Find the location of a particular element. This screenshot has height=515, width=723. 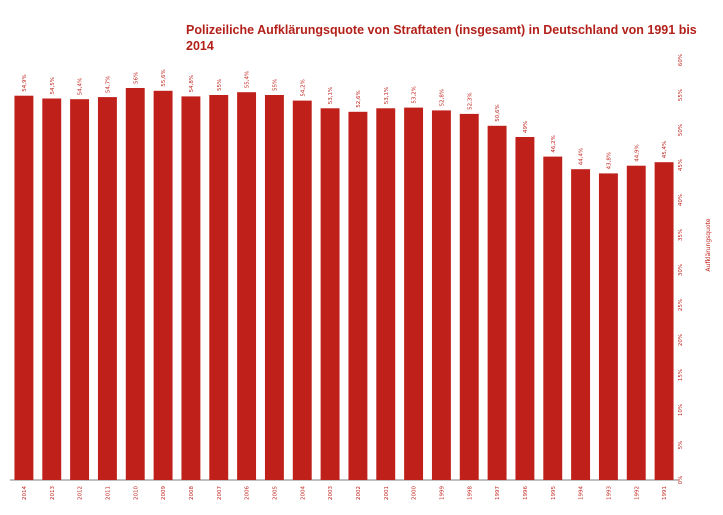

data-label: 54,4% is located at coordinates (81, 86).